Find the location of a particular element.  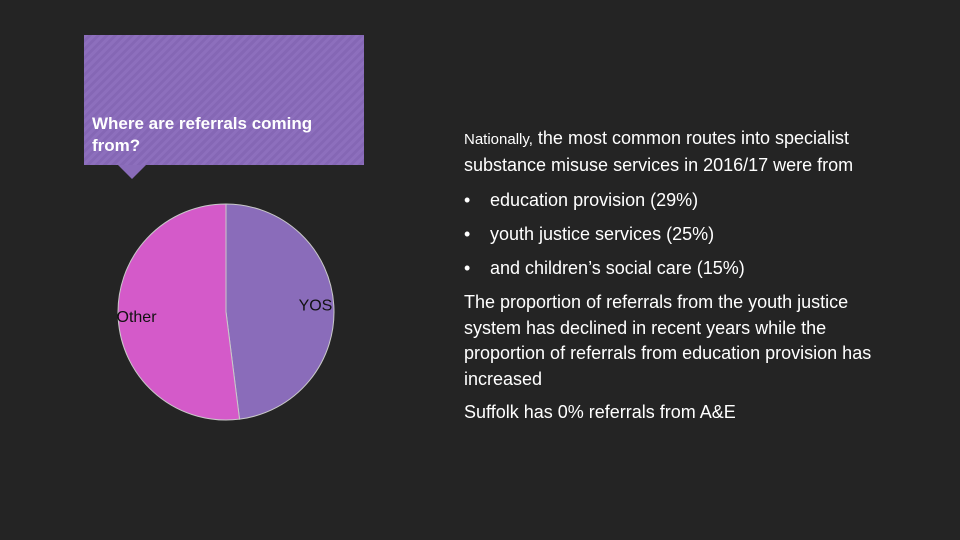

bullet-text: youth justice services (25%) is located at coordinates (602, 234).